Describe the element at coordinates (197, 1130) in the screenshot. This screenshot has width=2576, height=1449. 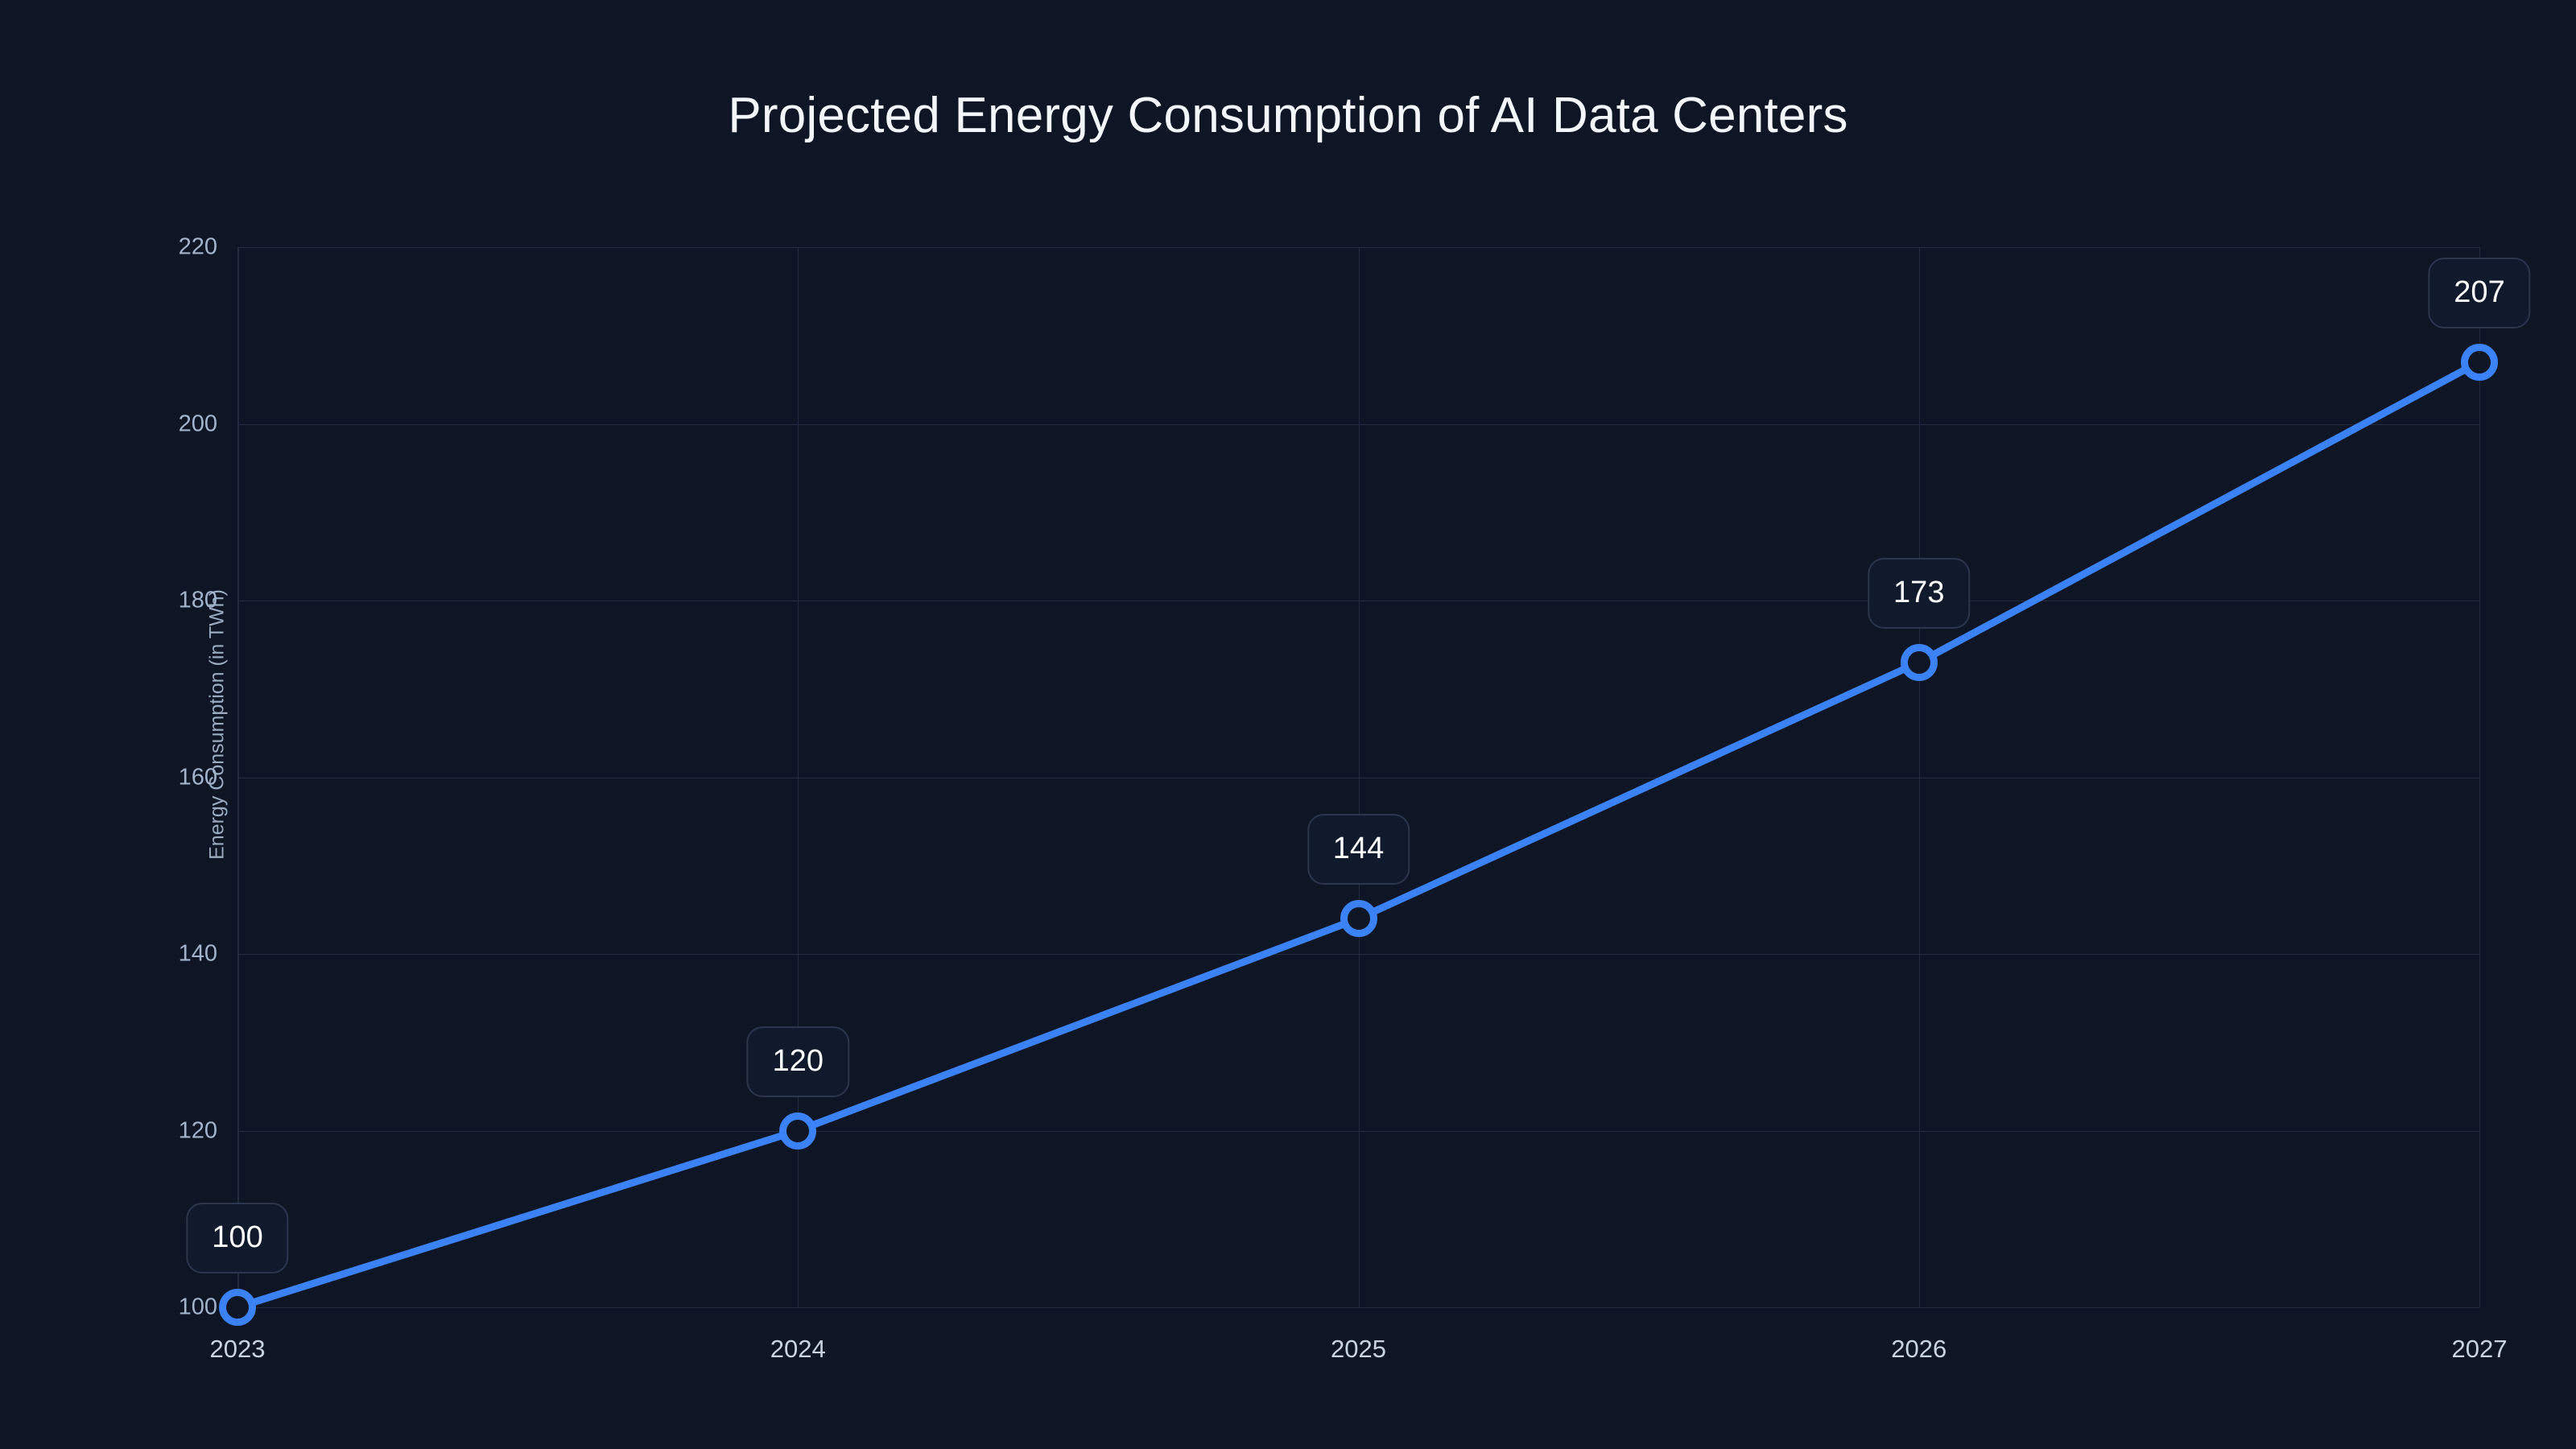
I see `y-axis-tick-label: 120` at that location.